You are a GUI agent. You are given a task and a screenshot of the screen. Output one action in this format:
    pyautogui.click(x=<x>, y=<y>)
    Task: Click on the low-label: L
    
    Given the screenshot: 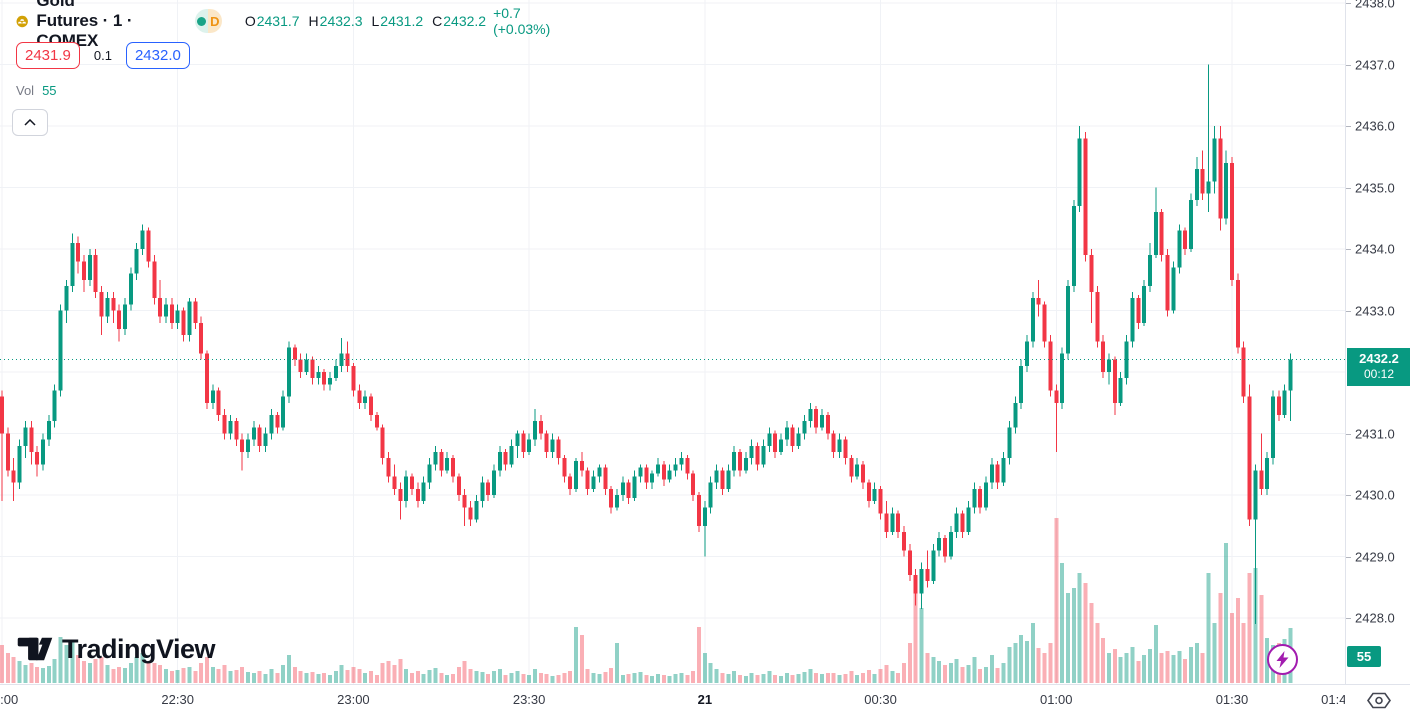 What is the action you would take?
    pyautogui.click(x=375, y=21)
    